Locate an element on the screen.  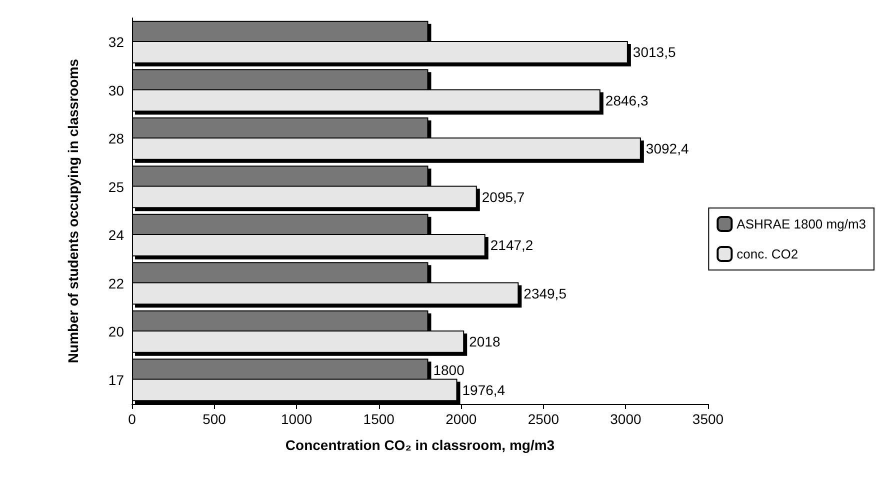
x-tick-label: 2500 is located at coordinates (544, 419).